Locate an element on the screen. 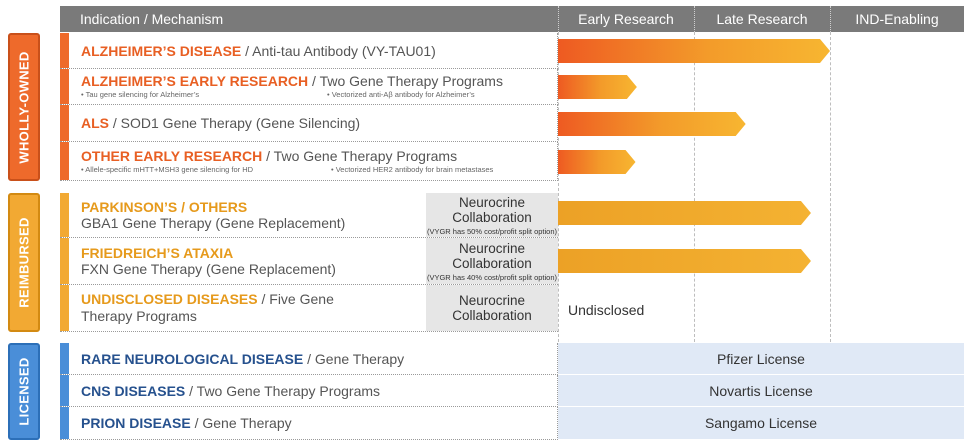  program-name: FRIEDREICH’S ATAXIA is located at coordinates (157, 253).